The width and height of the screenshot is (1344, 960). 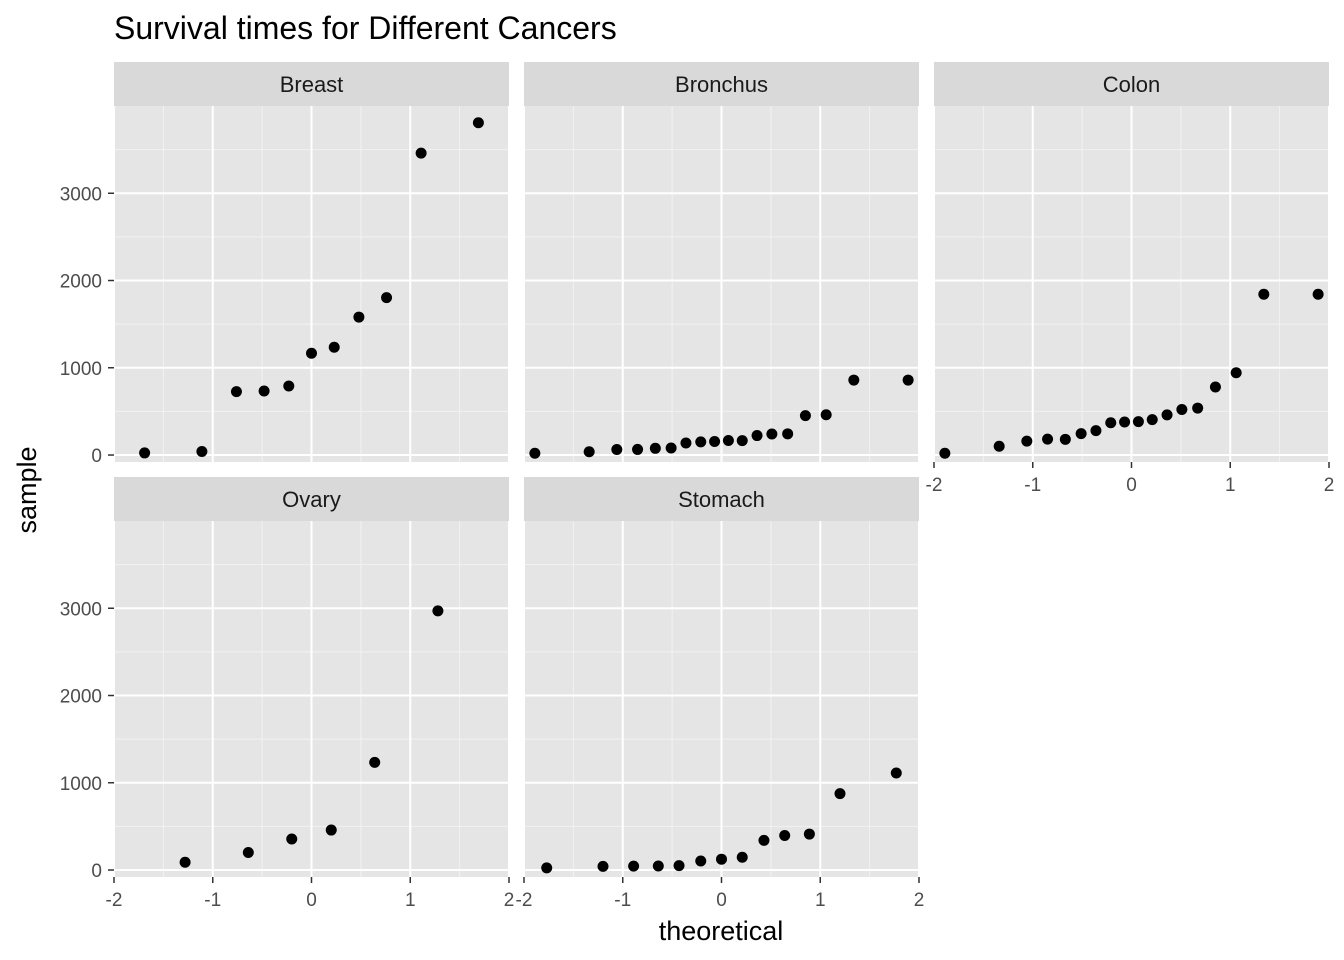 I want to click on facet-breast: Breast 0 1000 2000 3000, so click(x=285, y=264).